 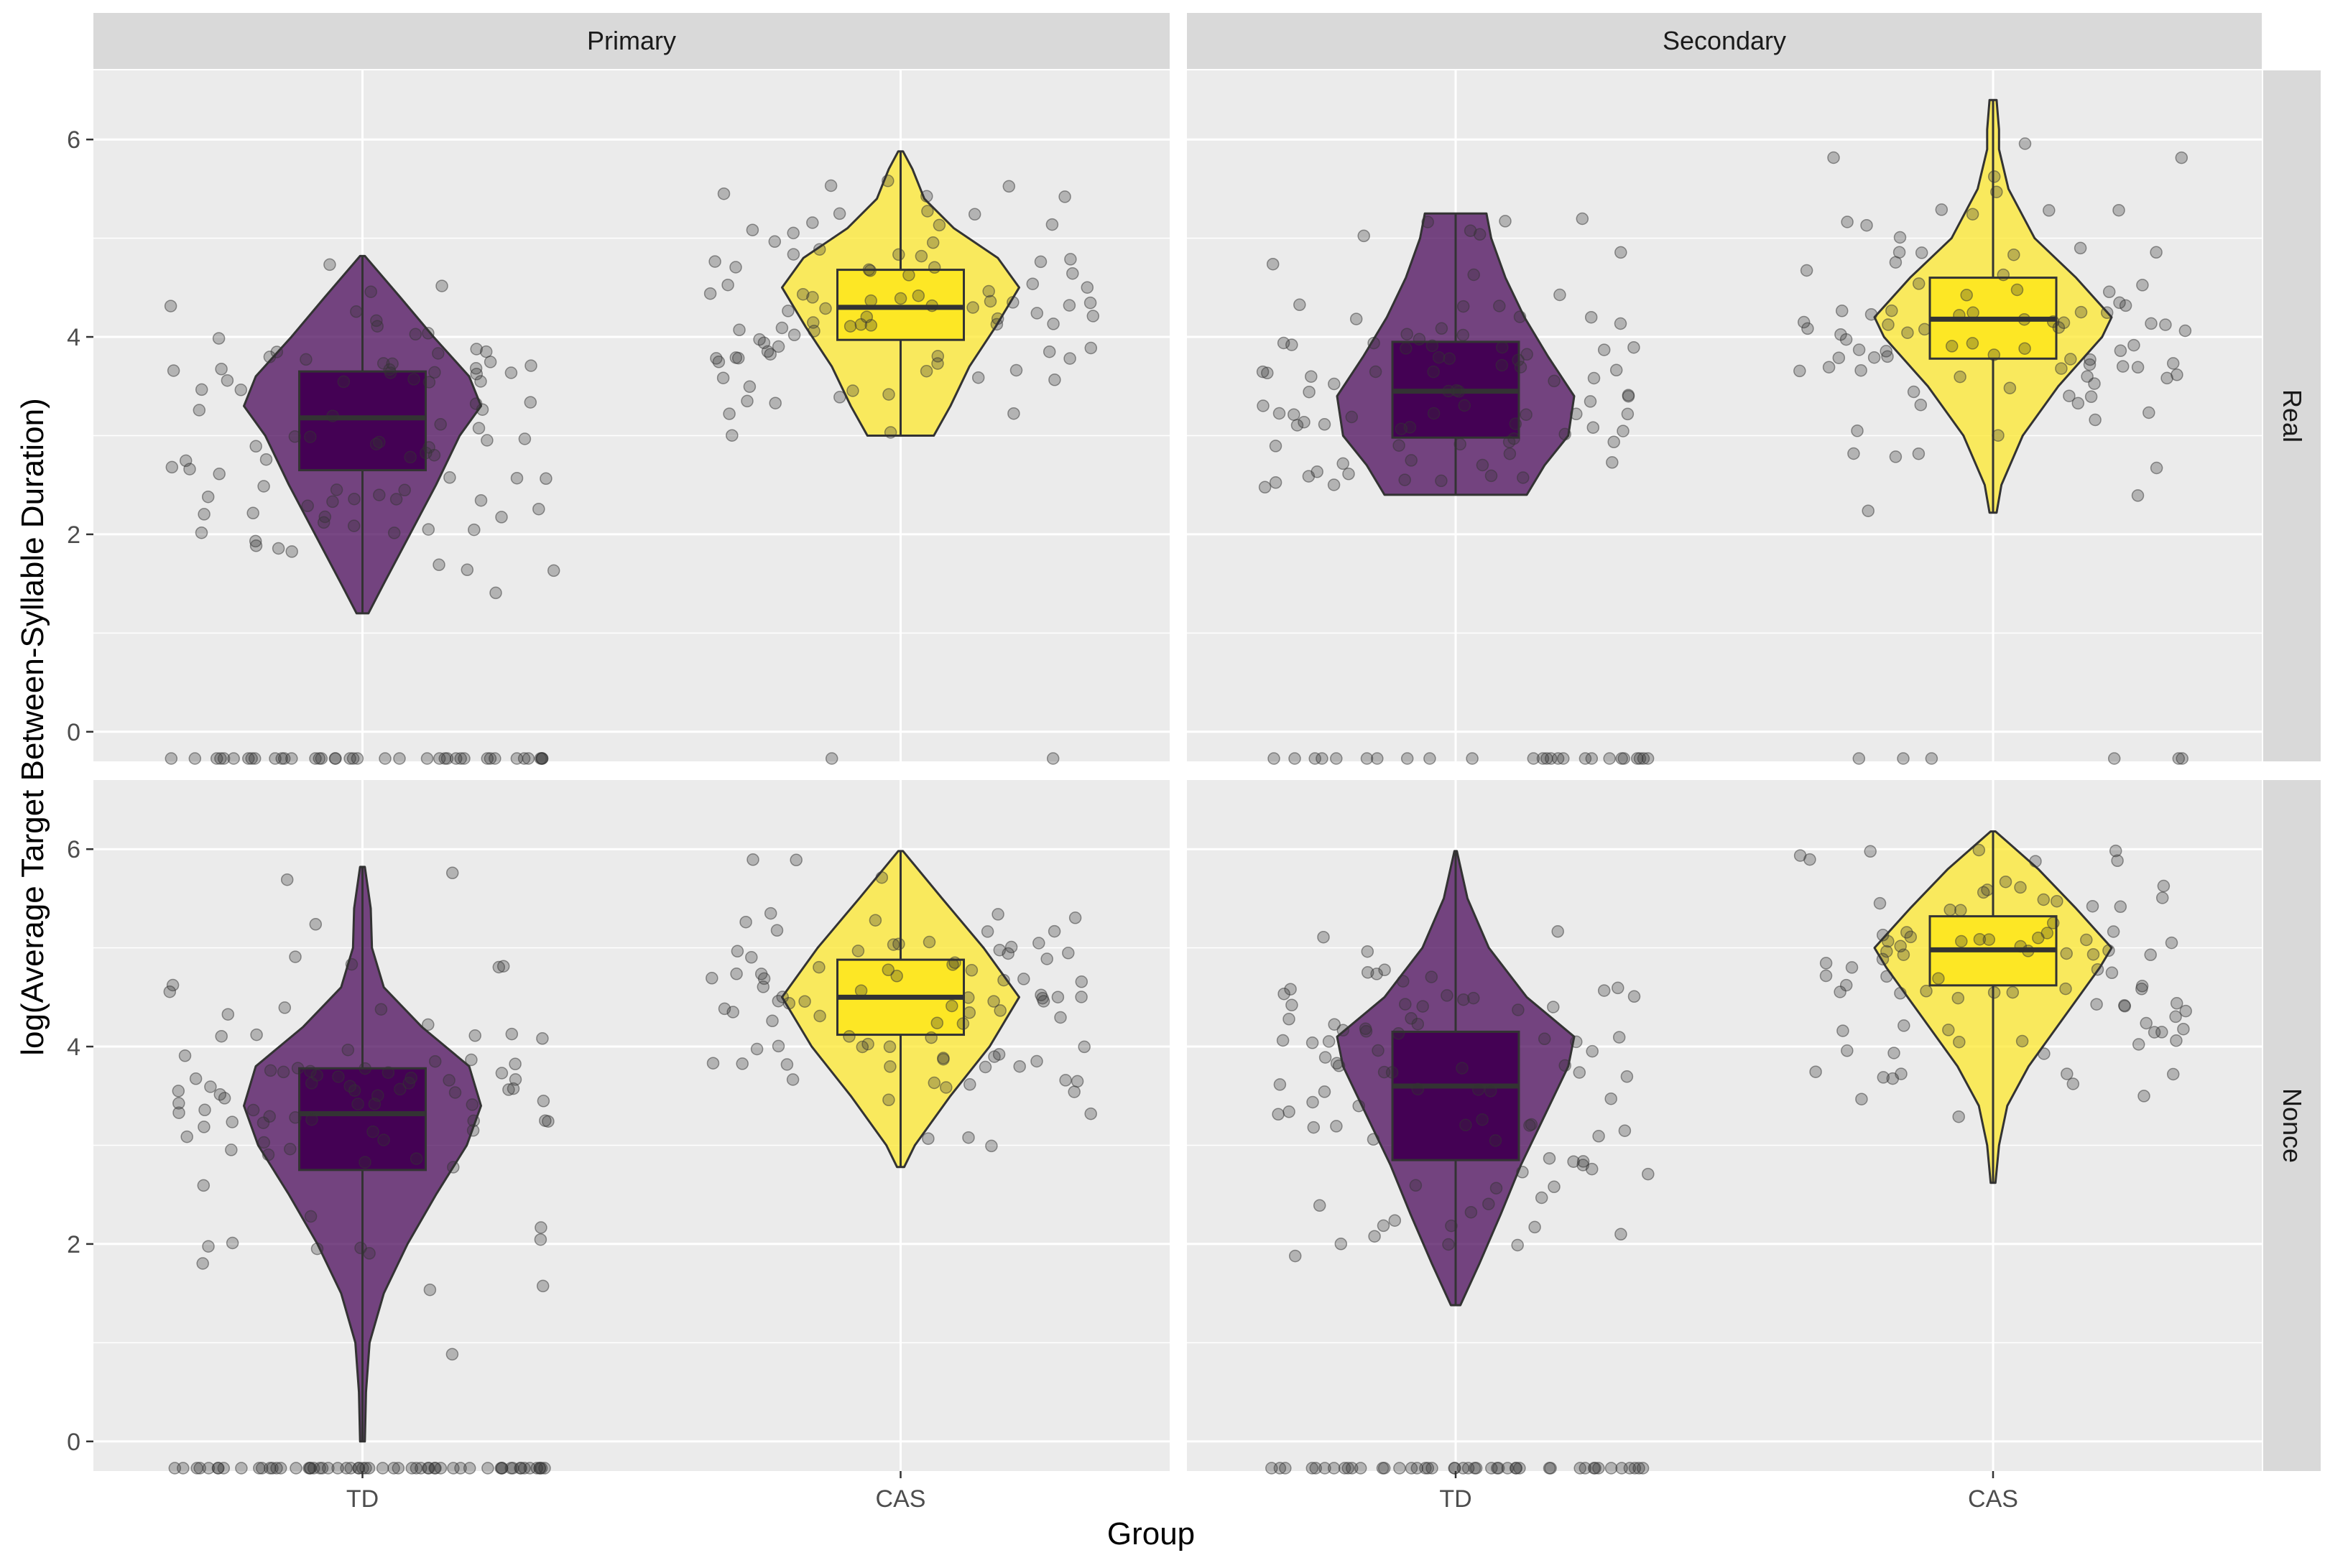 What do you see at coordinates (1455, 1499) in the screenshot?
I see `x-tick-label-td: TD` at bounding box center [1455, 1499].